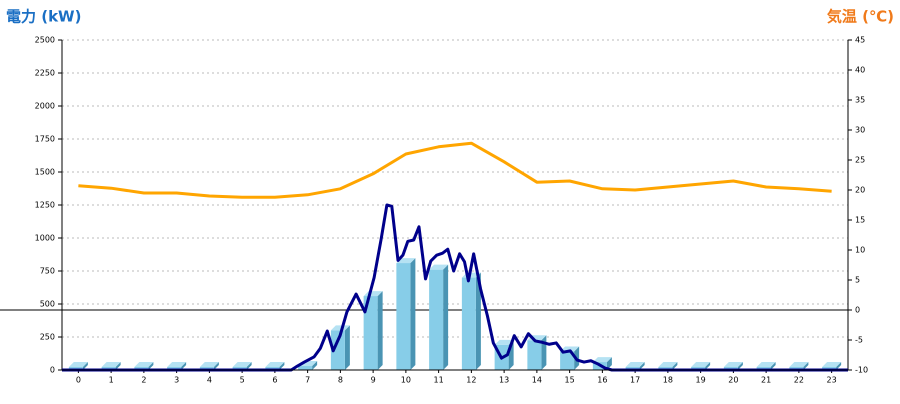 This screenshot has width=900, height=404. What do you see at coordinates (857, 280) in the screenshot?
I see `y2-tick-label: 5` at bounding box center [857, 280].